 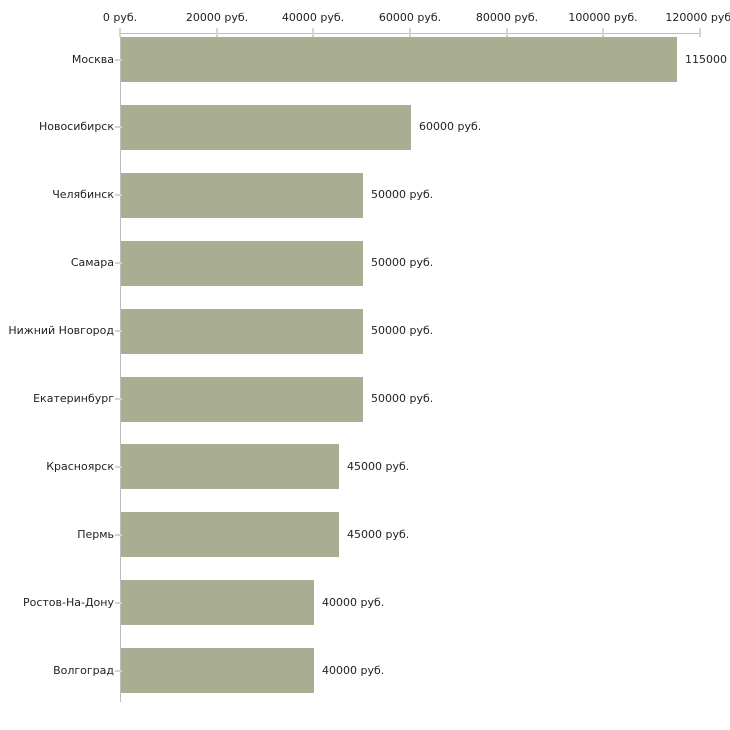 What do you see at coordinates (120, 17) in the screenshot?
I see `x-axis-tick-label: 0 руб.` at bounding box center [120, 17].